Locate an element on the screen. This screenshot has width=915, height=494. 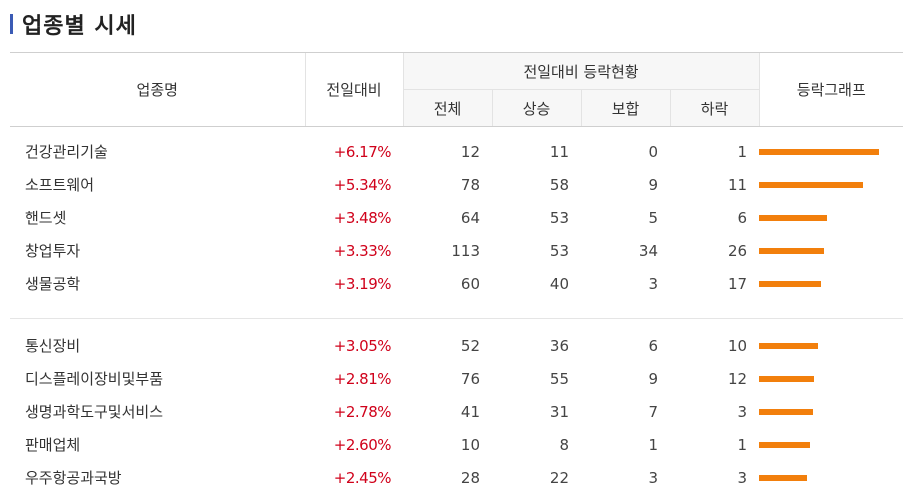
sector-name-link: 소프트웨어 is located at coordinates (157, 184).